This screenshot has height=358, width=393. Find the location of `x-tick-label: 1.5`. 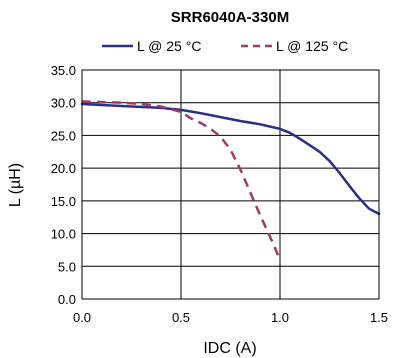

x-tick-label: 1.5 is located at coordinates (379, 317).